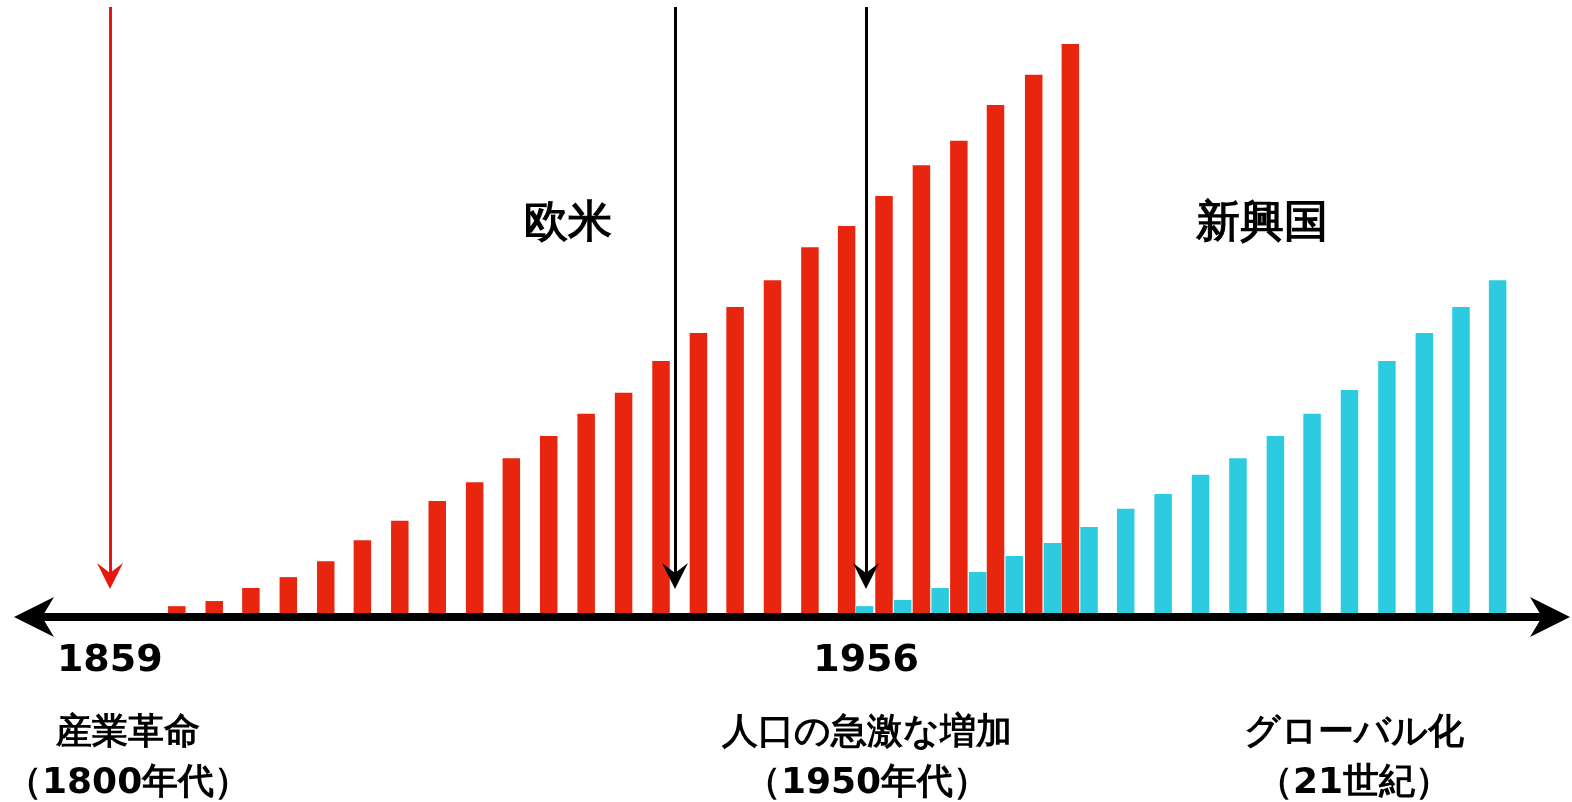 This screenshot has width=1572, height=802. What do you see at coordinates (128, 755) in the screenshot?
I see `text: 産業革命（1800年代）` at bounding box center [128, 755].